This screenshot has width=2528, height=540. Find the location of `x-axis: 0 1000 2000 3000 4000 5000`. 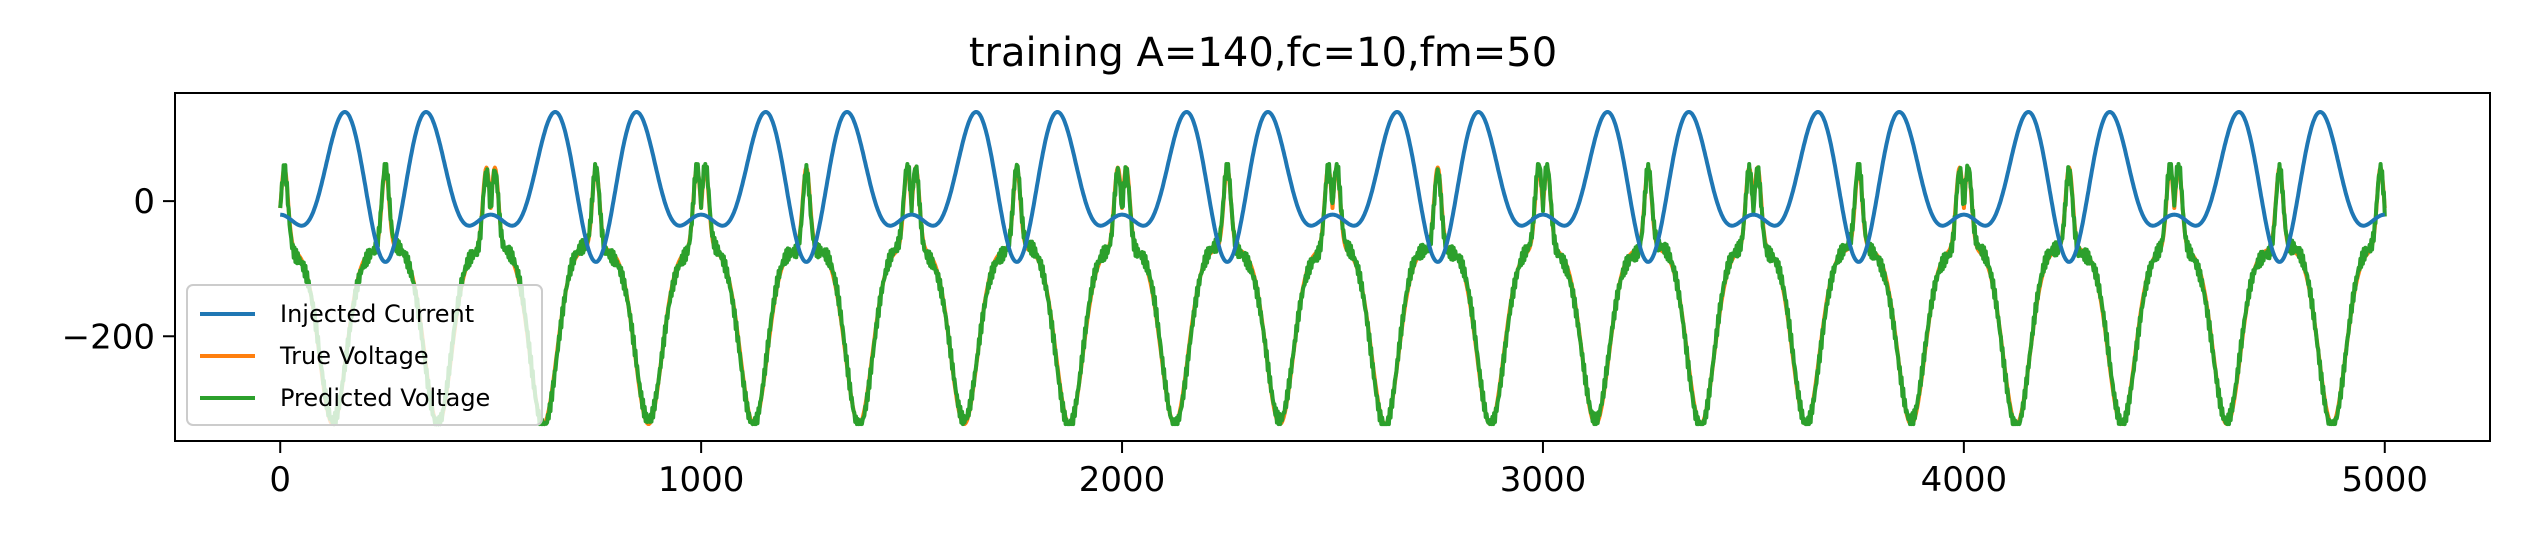

x-axis: 0 1000 2000 3000 4000 5000 is located at coordinates (1348, 470).